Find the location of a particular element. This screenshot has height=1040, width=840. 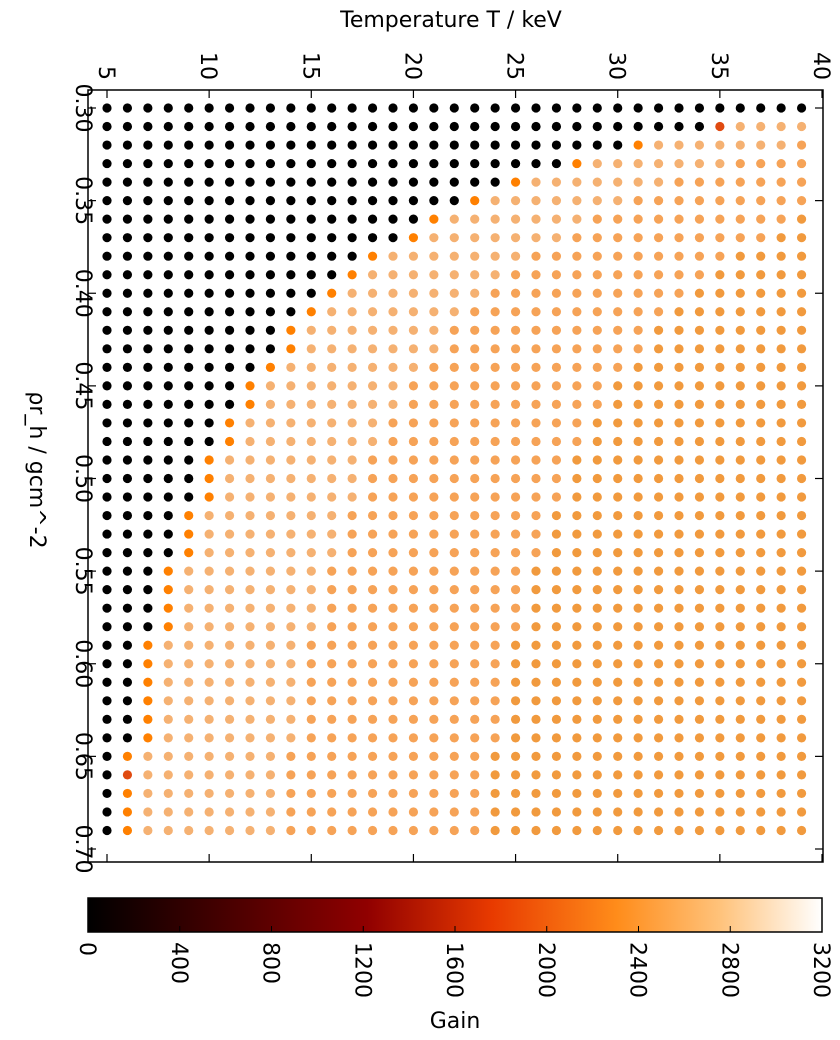

colorbar-label: Gain is located at coordinates (455, 1021).